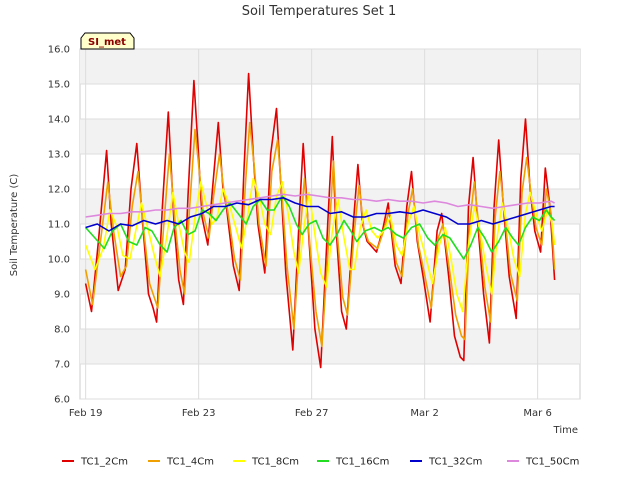 The height and width of the screenshot is (480, 640). What do you see at coordinates (362, 462) in the screenshot?
I see `legend-label: TC1_16Cm` at bounding box center [362, 462].